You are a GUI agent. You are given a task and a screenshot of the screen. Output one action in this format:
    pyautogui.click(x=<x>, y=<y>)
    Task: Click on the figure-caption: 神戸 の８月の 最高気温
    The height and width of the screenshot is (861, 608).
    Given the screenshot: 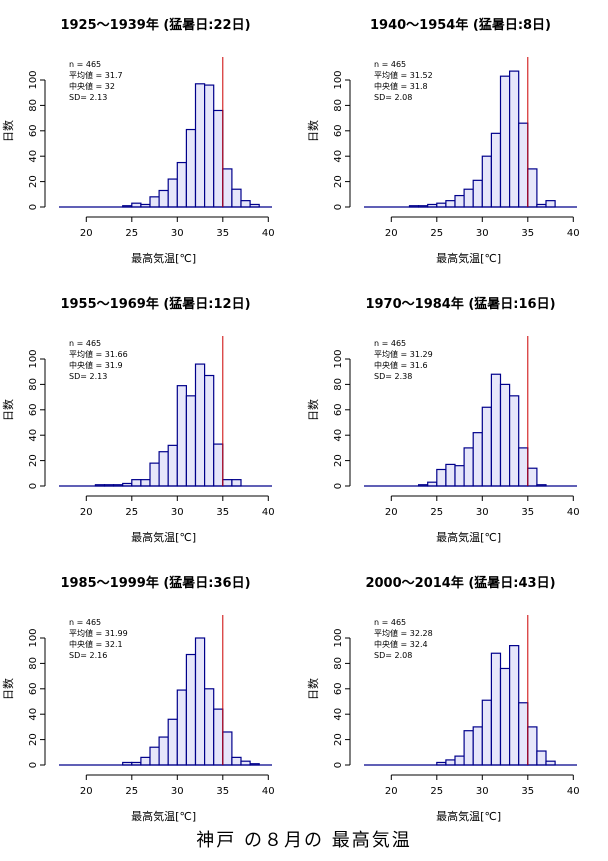 What is the action you would take?
    pyautogui.click(x=304, y=840)
    